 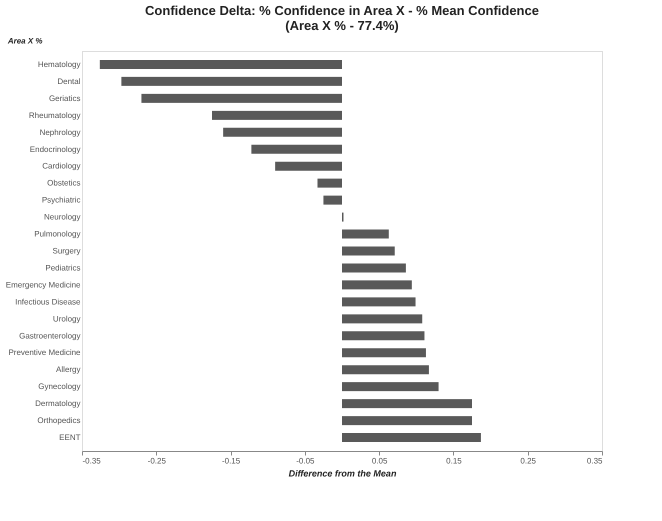 What do you see at coordinates (92, 461) in the screenshot?
I see `x-tick-label: -0.35` at bounding box center [92, 461].